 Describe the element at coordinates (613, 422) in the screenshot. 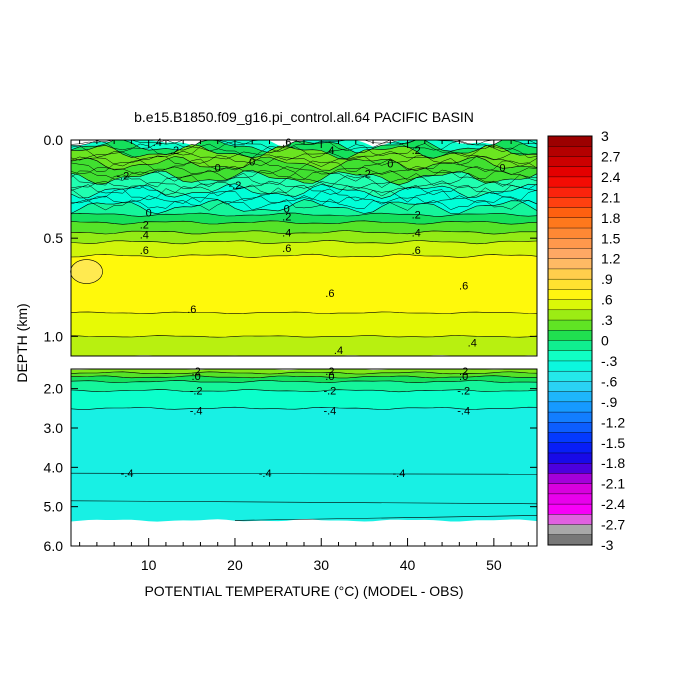

I see `colorbar-label: -1.2` at that location.